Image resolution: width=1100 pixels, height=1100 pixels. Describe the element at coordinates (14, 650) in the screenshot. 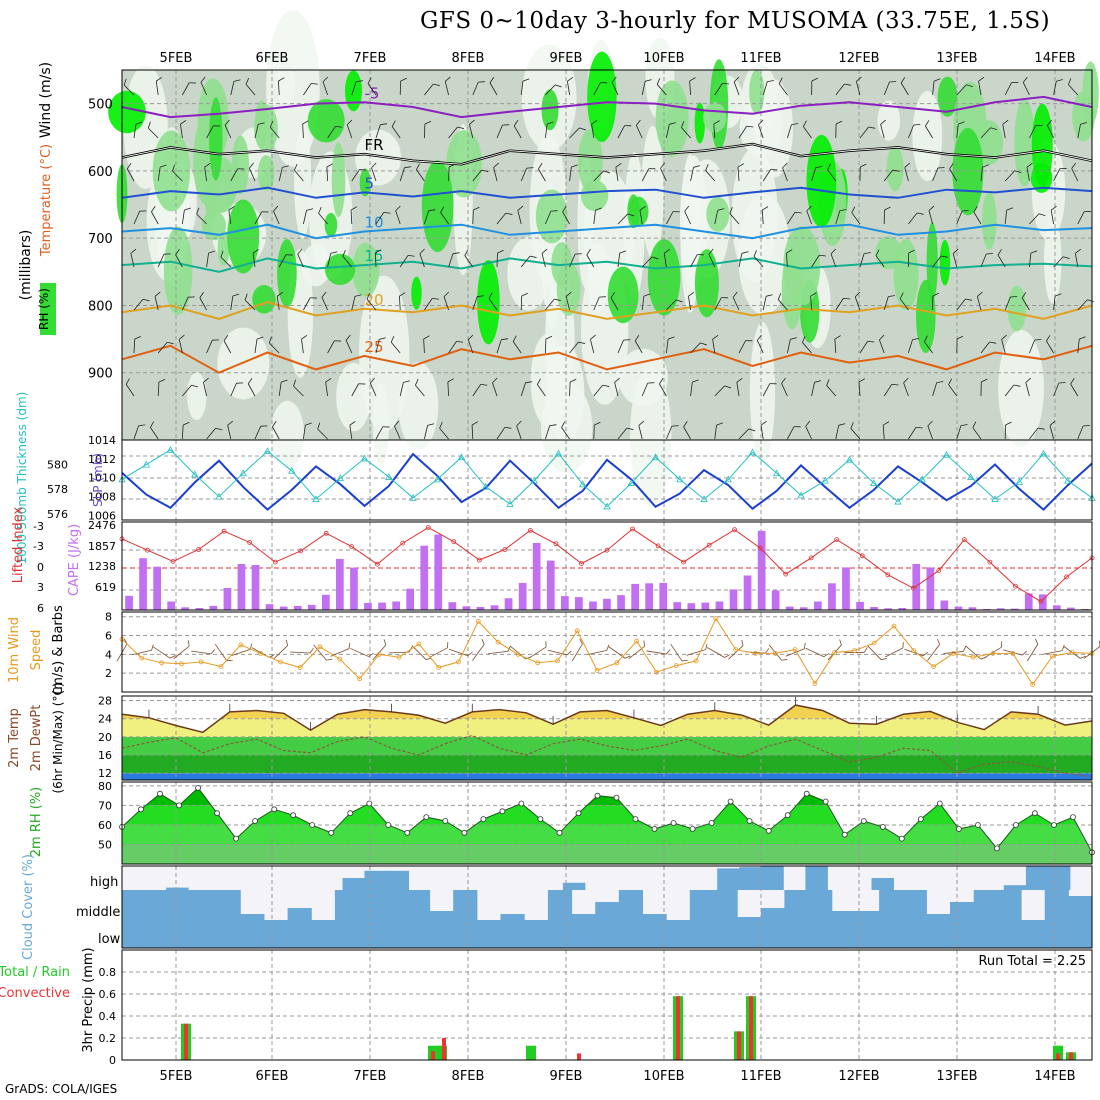

I see `wind-ylabel-1: 10m Wind` at that location.